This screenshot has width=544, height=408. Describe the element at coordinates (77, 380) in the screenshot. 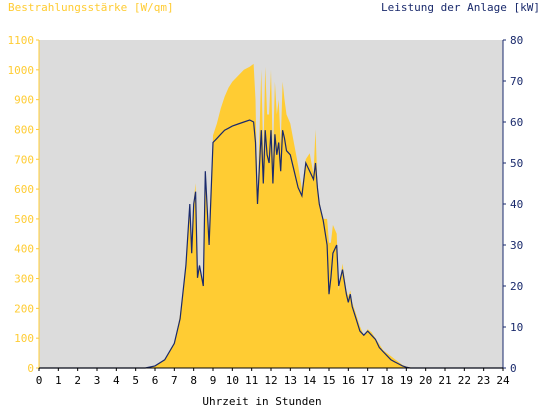

I see `x-tick-label: 2` at that location.